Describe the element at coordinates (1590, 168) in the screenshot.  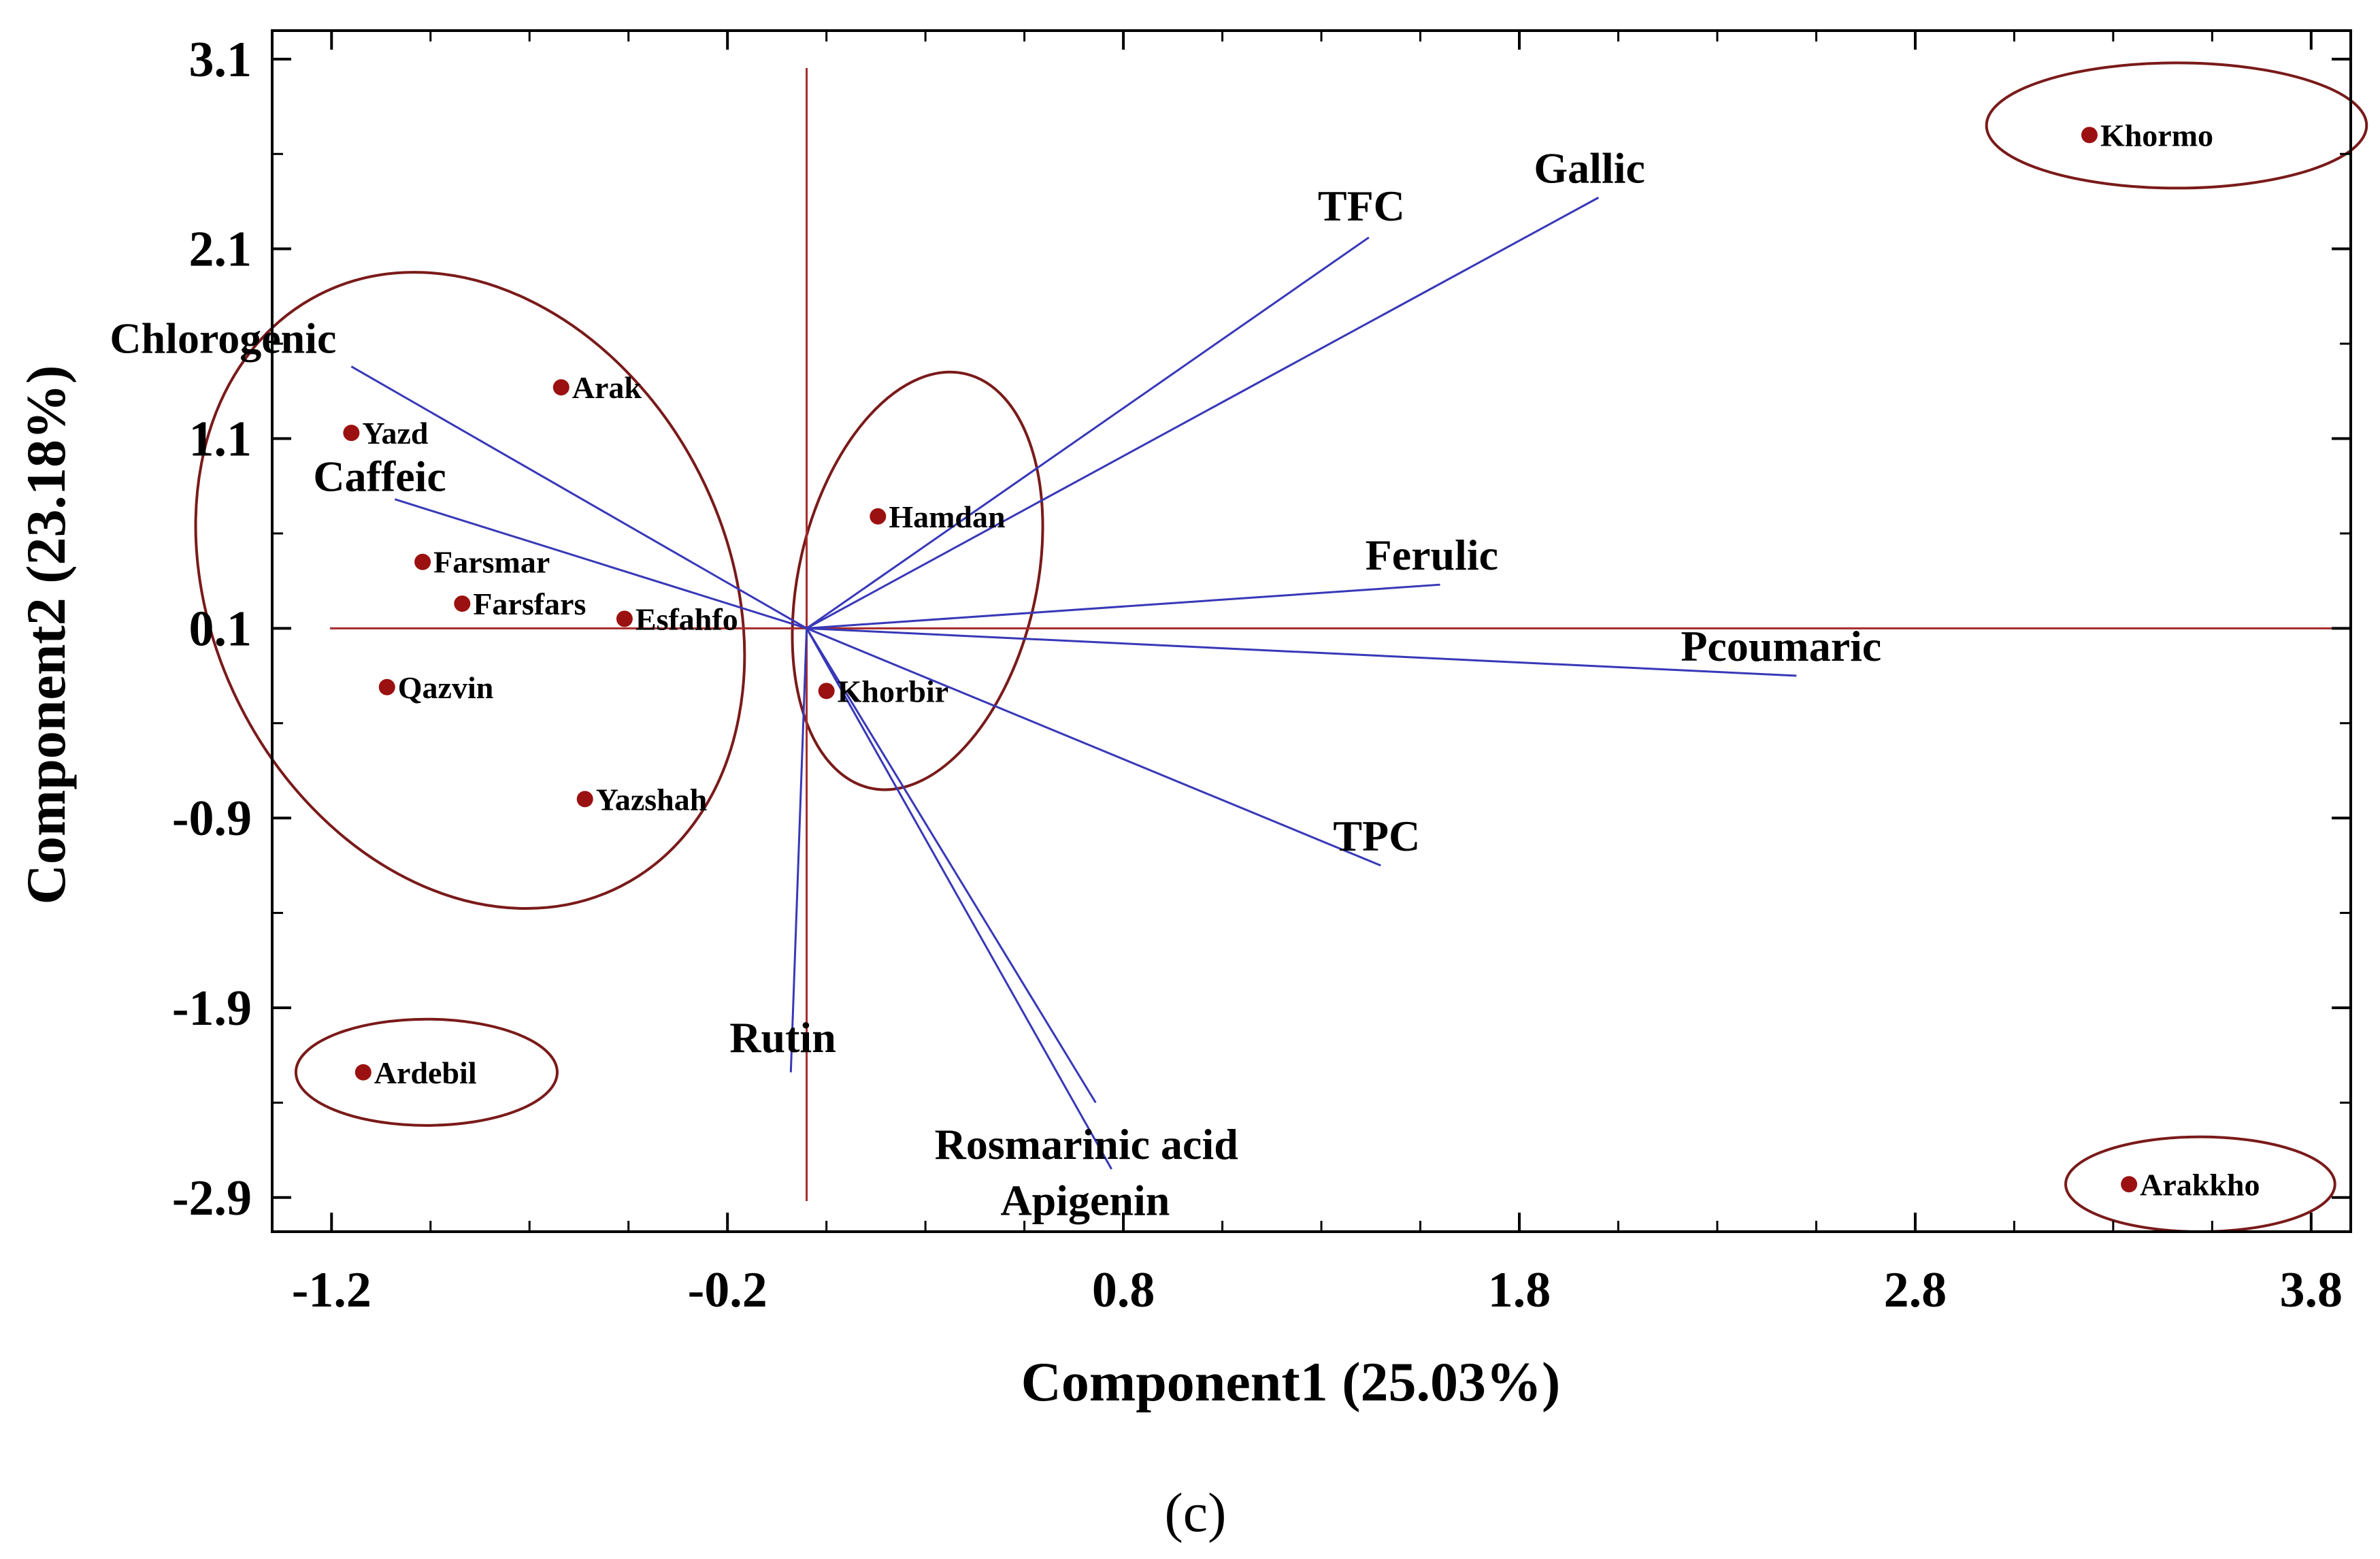
I see `vector-label-gallic: Gallic` at that location.